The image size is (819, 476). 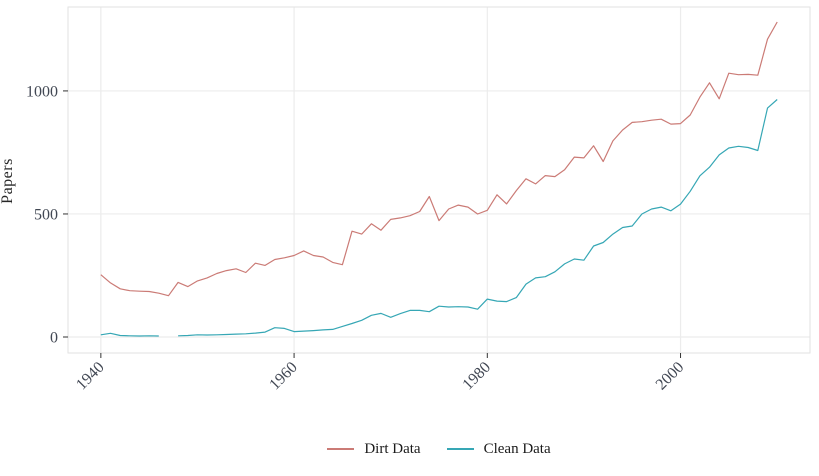 I want to click on x-axis-tick-labels: 1940 1960 1980 2000, so click(x=380, y=376).